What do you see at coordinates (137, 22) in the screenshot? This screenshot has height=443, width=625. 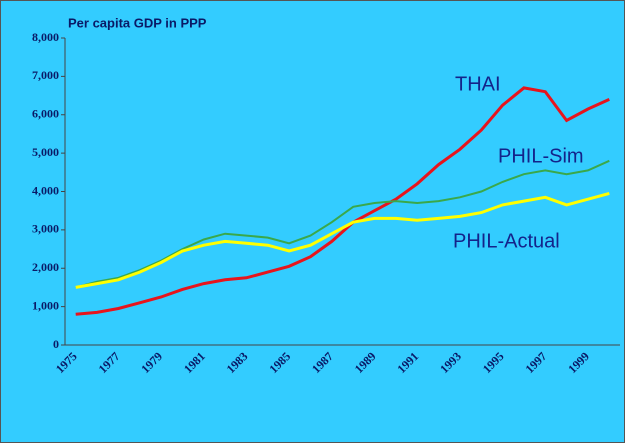 I see `chart-title: Per capita GDP in PPP` at bounding box center [137, 22].